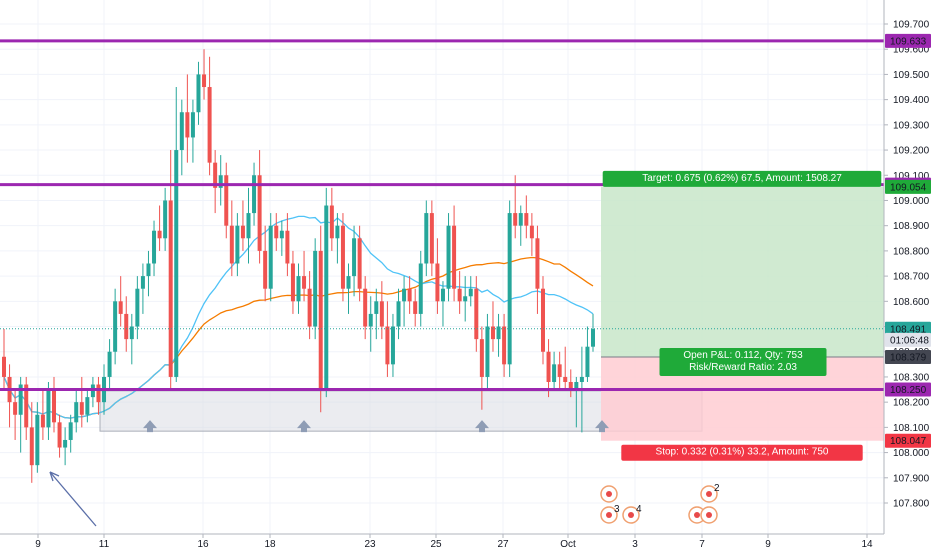 The height and width of the screenshot is (550, 932). Describe the element at coordinates (911, 277) in the screenshot. I see `price-tick-label: 108.700` at that location.